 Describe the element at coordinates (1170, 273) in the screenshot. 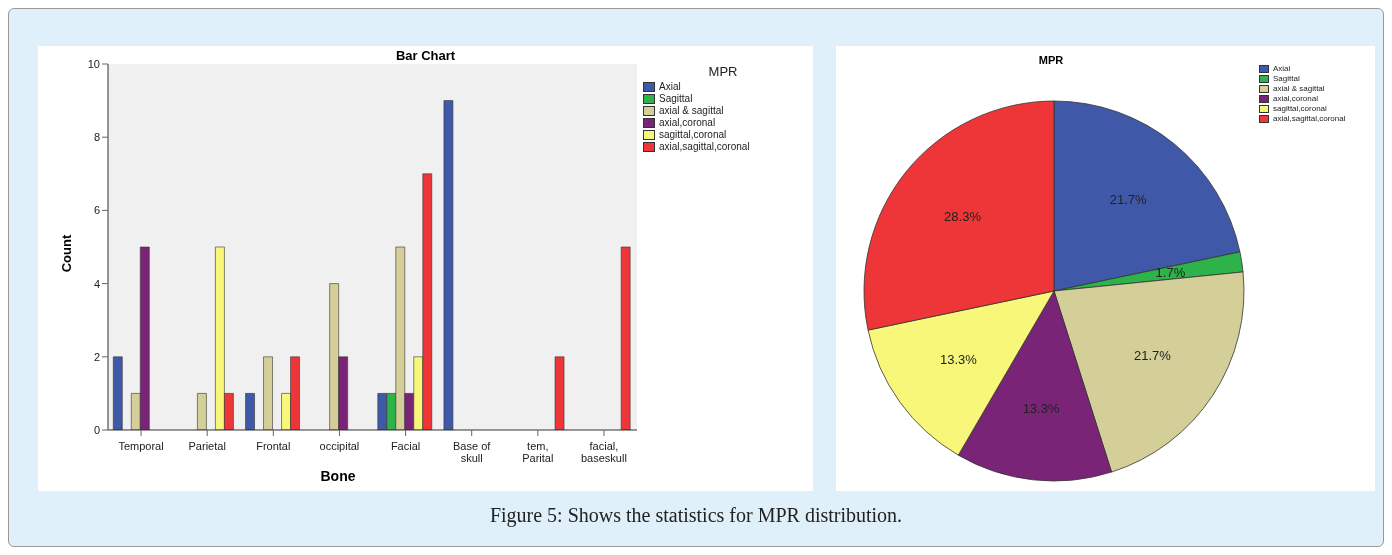

I see `data-label: 1.7%` at that location.